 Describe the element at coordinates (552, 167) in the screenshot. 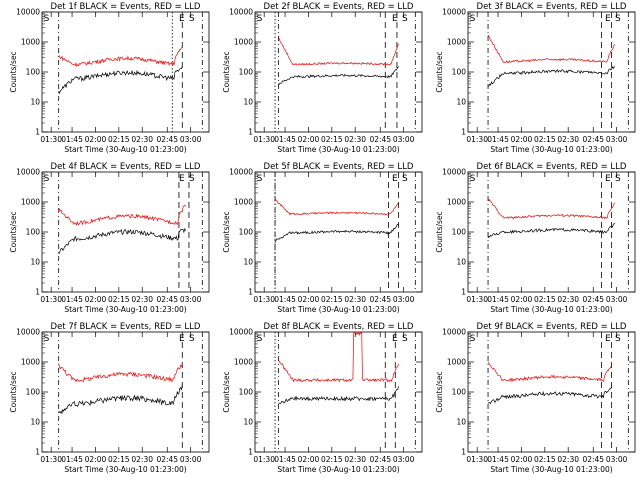

I see `chart-title: Det 6f BLACK = Events, RED = LLD` at that location.